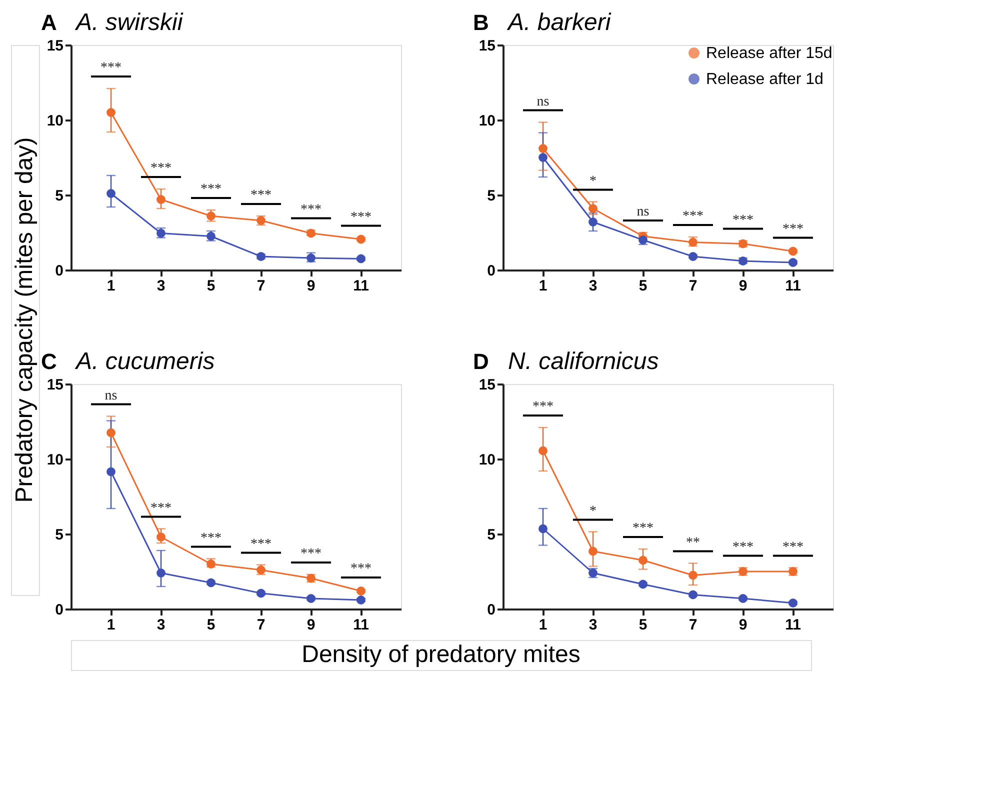  Describe the element at coordinates (144, 361) in the screenshot. I see `chart-title: A. cucumeris` at that location.